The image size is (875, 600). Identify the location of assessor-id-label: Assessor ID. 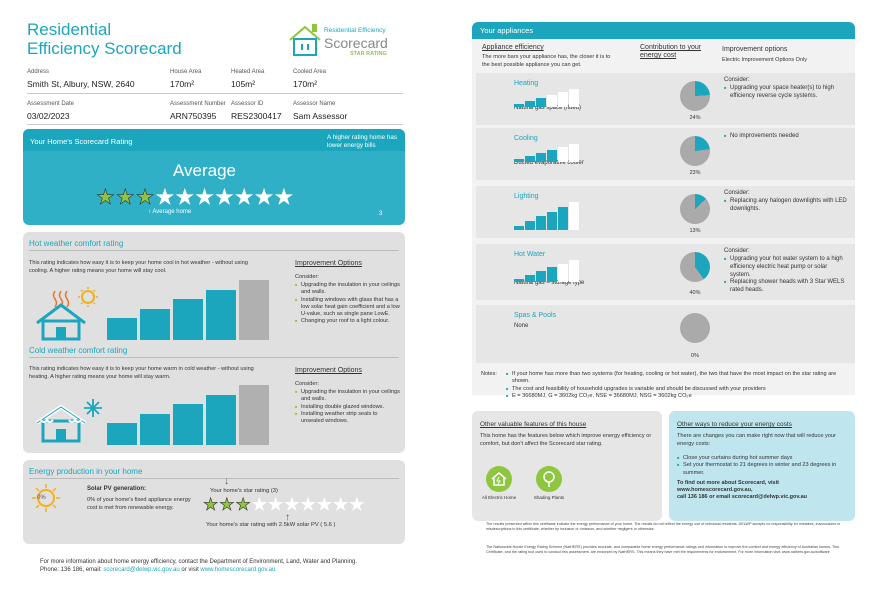
(247, 104).